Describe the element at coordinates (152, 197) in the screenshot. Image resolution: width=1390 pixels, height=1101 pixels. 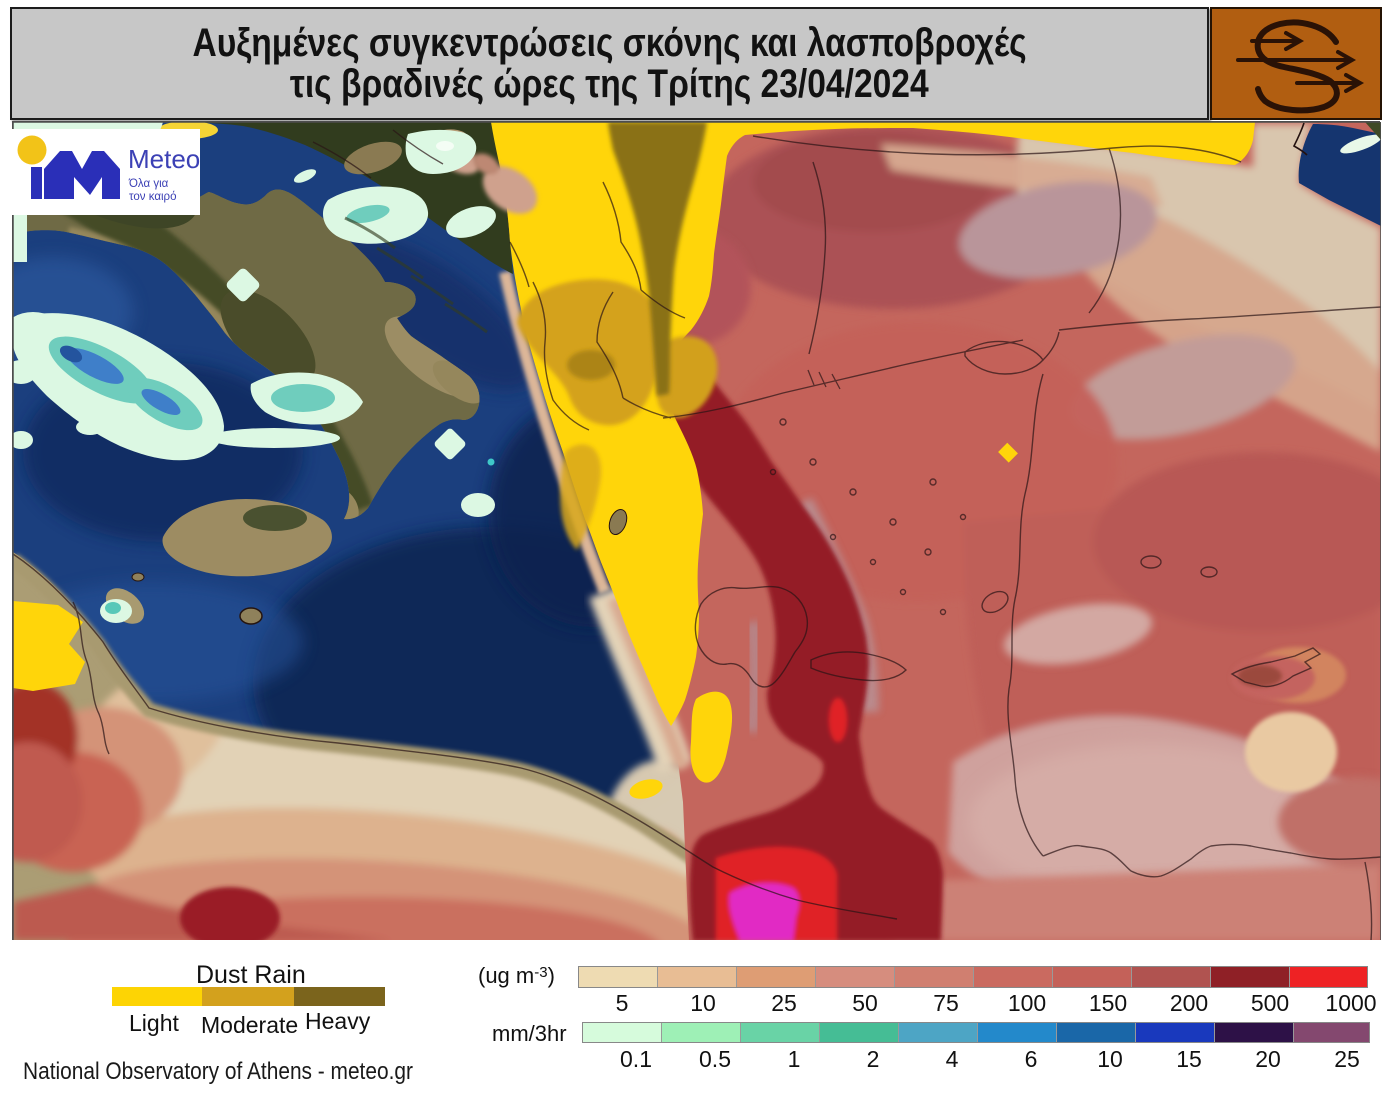
I see `svg-text: τον καιρό` at that location.